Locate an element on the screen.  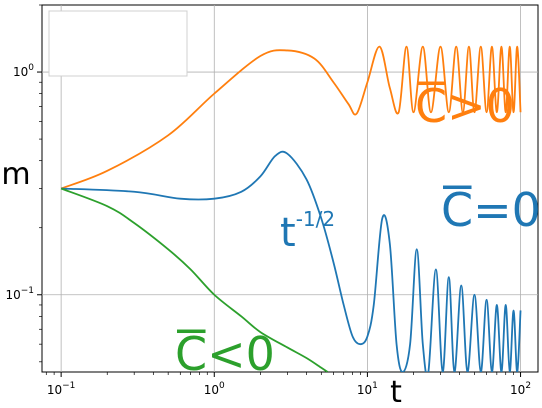
y-axis-label: m is located at coordinates (15, 174).